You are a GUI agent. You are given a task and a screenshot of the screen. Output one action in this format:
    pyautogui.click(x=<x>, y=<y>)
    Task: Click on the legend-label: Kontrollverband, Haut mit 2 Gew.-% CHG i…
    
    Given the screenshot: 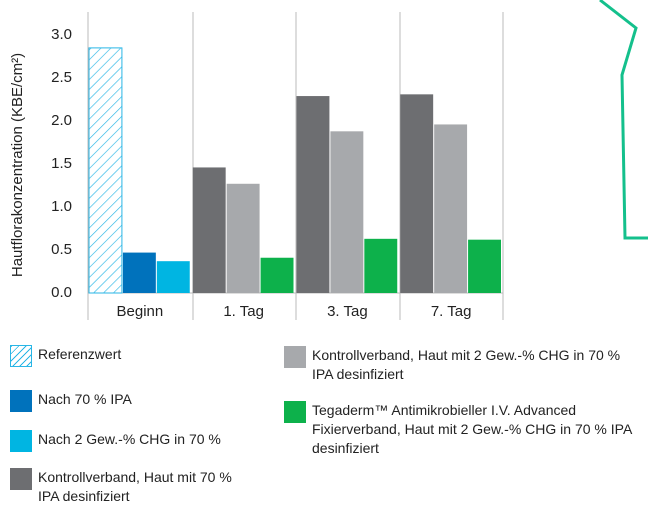 What is the action you would take?
    pyautogui.click(x=466, y=364)
    